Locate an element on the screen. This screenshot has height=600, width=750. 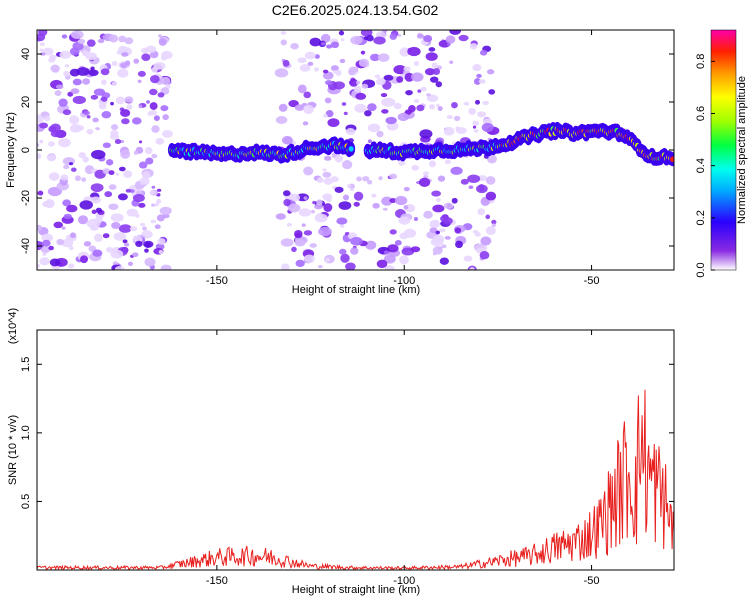
y-tick-label: 20 is located at coordinates (26, 102).